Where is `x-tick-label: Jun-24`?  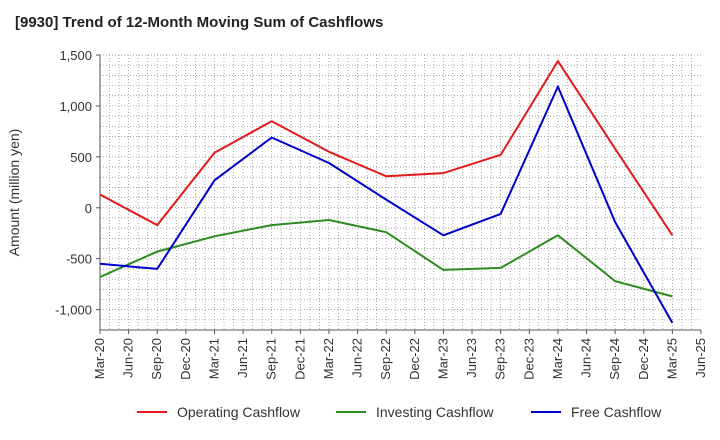
x-tick-label: Jun-24 is located at coordinates (586, 358).